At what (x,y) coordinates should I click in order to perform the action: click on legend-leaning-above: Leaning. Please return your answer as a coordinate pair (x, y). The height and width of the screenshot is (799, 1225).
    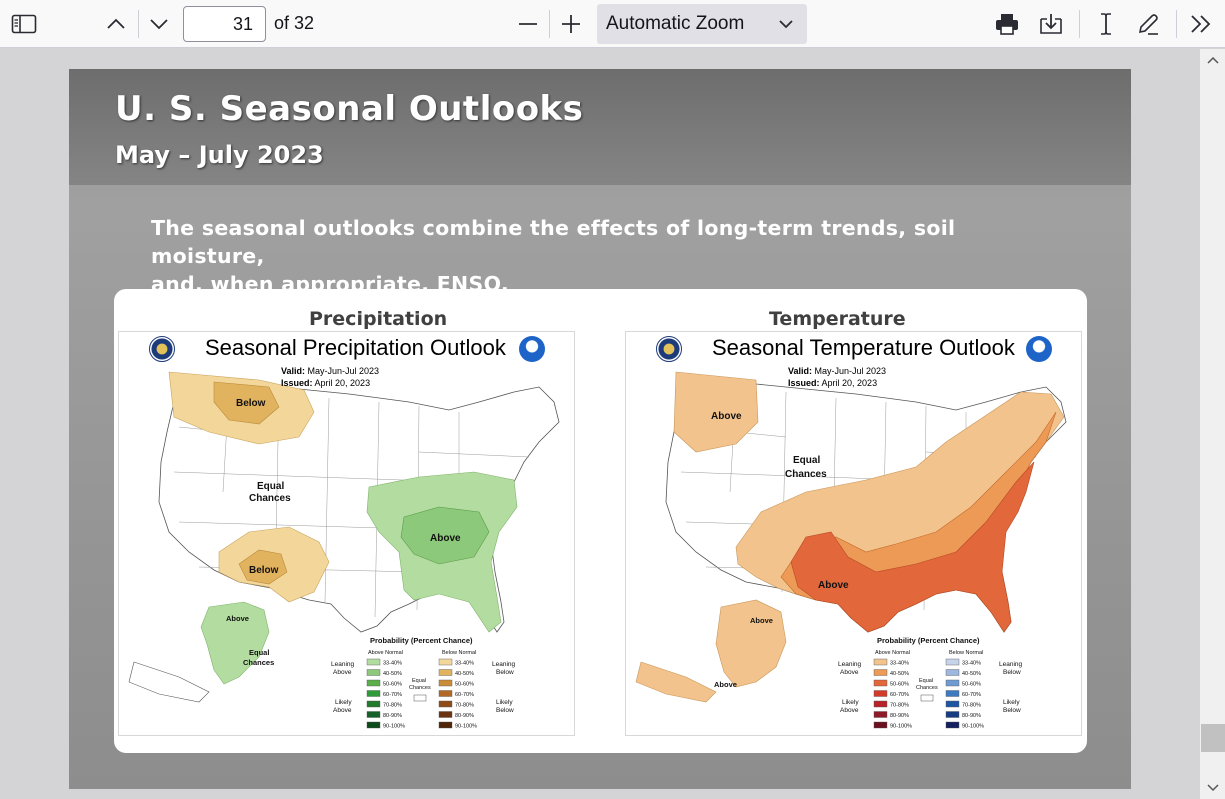
    Looking at the image, I should click on (850, 664).